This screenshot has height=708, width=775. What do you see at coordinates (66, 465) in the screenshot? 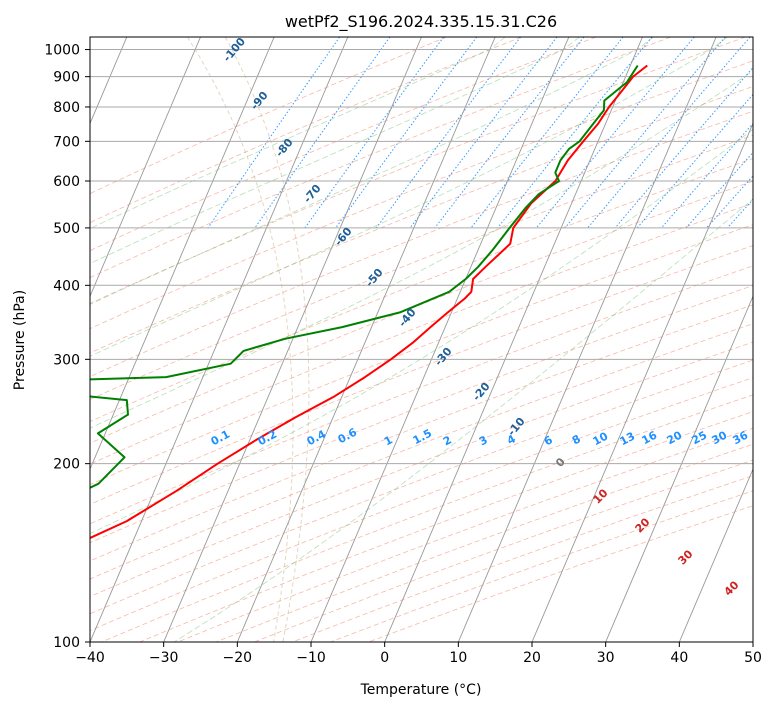
I see `y-tick-label: 200` at bounding box center [66, 465].